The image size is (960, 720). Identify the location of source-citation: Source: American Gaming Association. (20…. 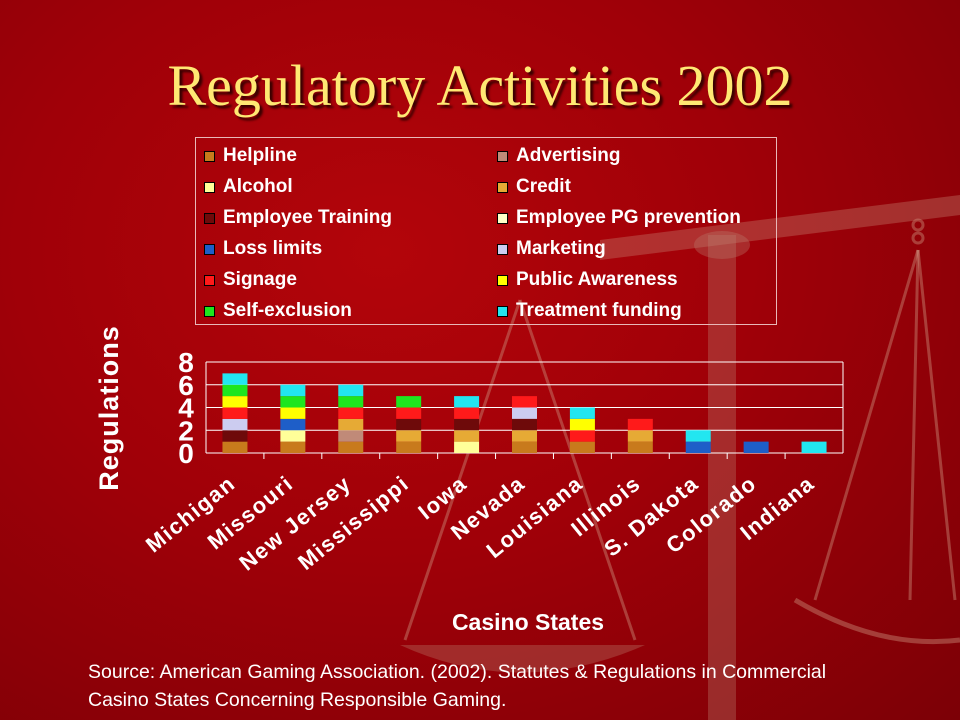
(457, 686).